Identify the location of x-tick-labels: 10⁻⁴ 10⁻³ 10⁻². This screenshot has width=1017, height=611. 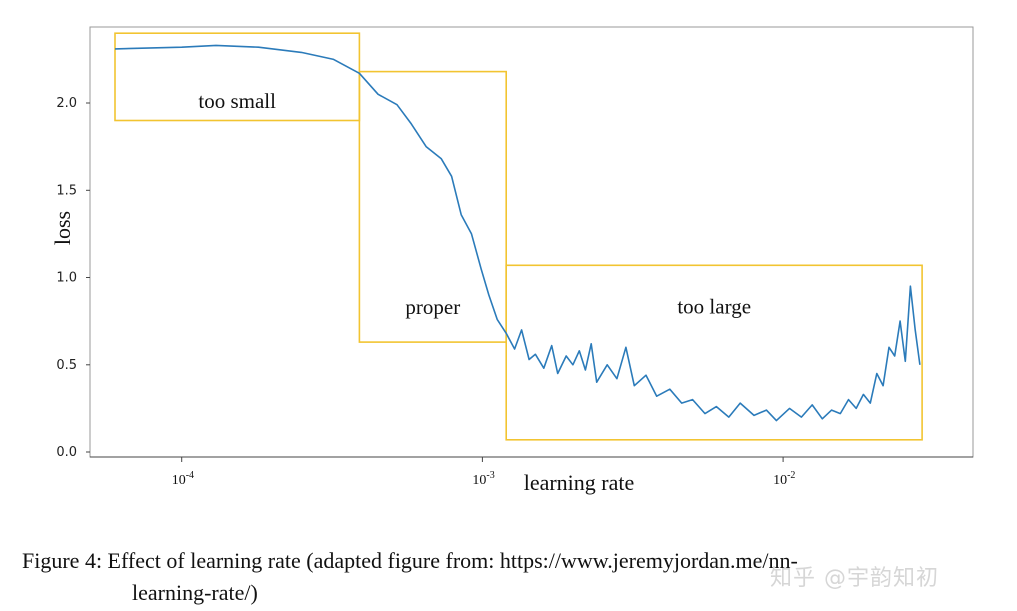
(483, 472).